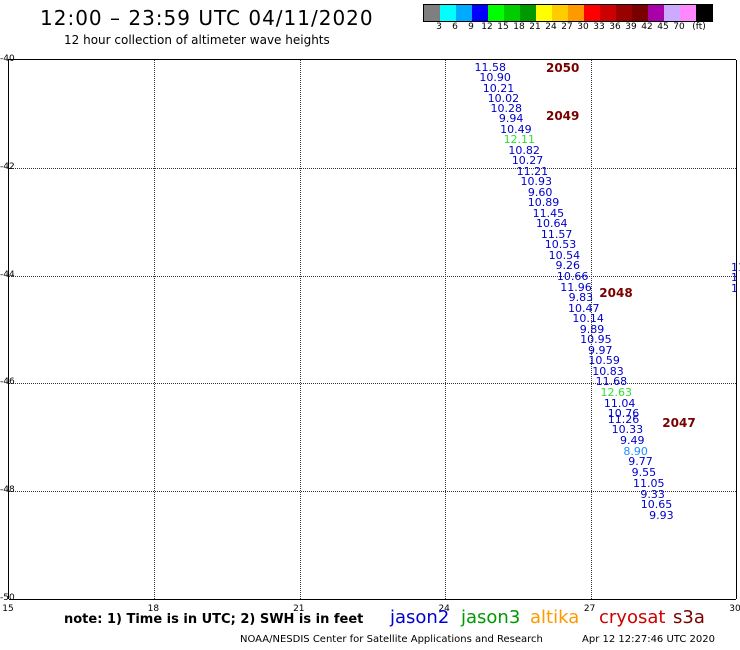  What do you see at coordinates (584, 308) in the screenshot?
I see `wave-height-value: 10.47` at bounding box center [584, 308].